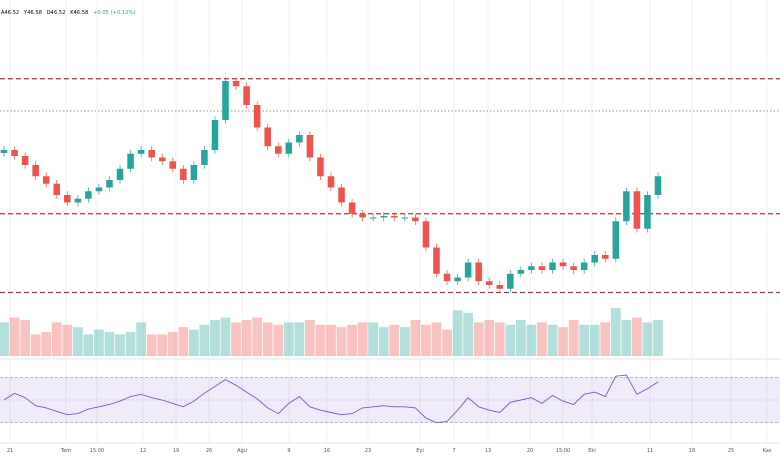 The width and height of the screenshot is (780, 474). I want to click on x-tick-label-3: 12, so click(143, 451).